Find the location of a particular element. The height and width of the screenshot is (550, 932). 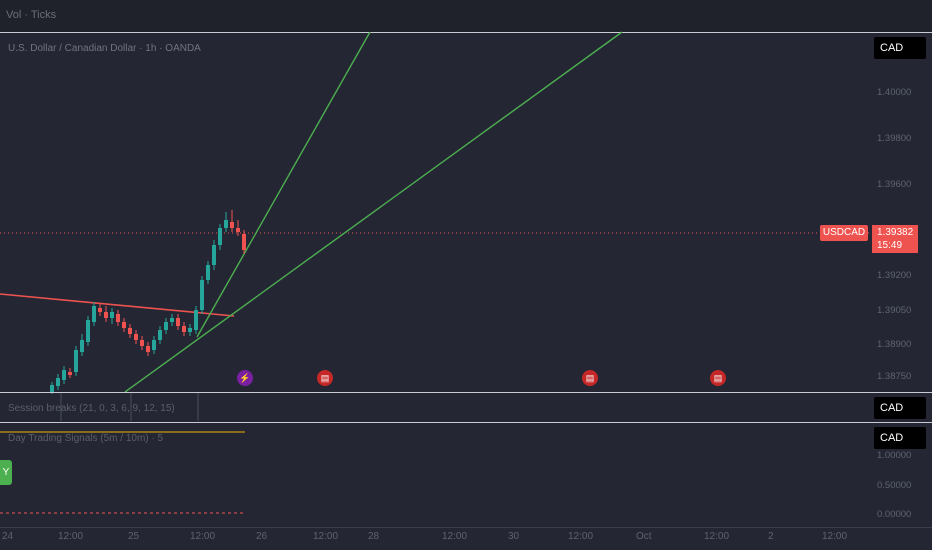

currency-badge-signals: CAD is located at coordinates (900, 438).